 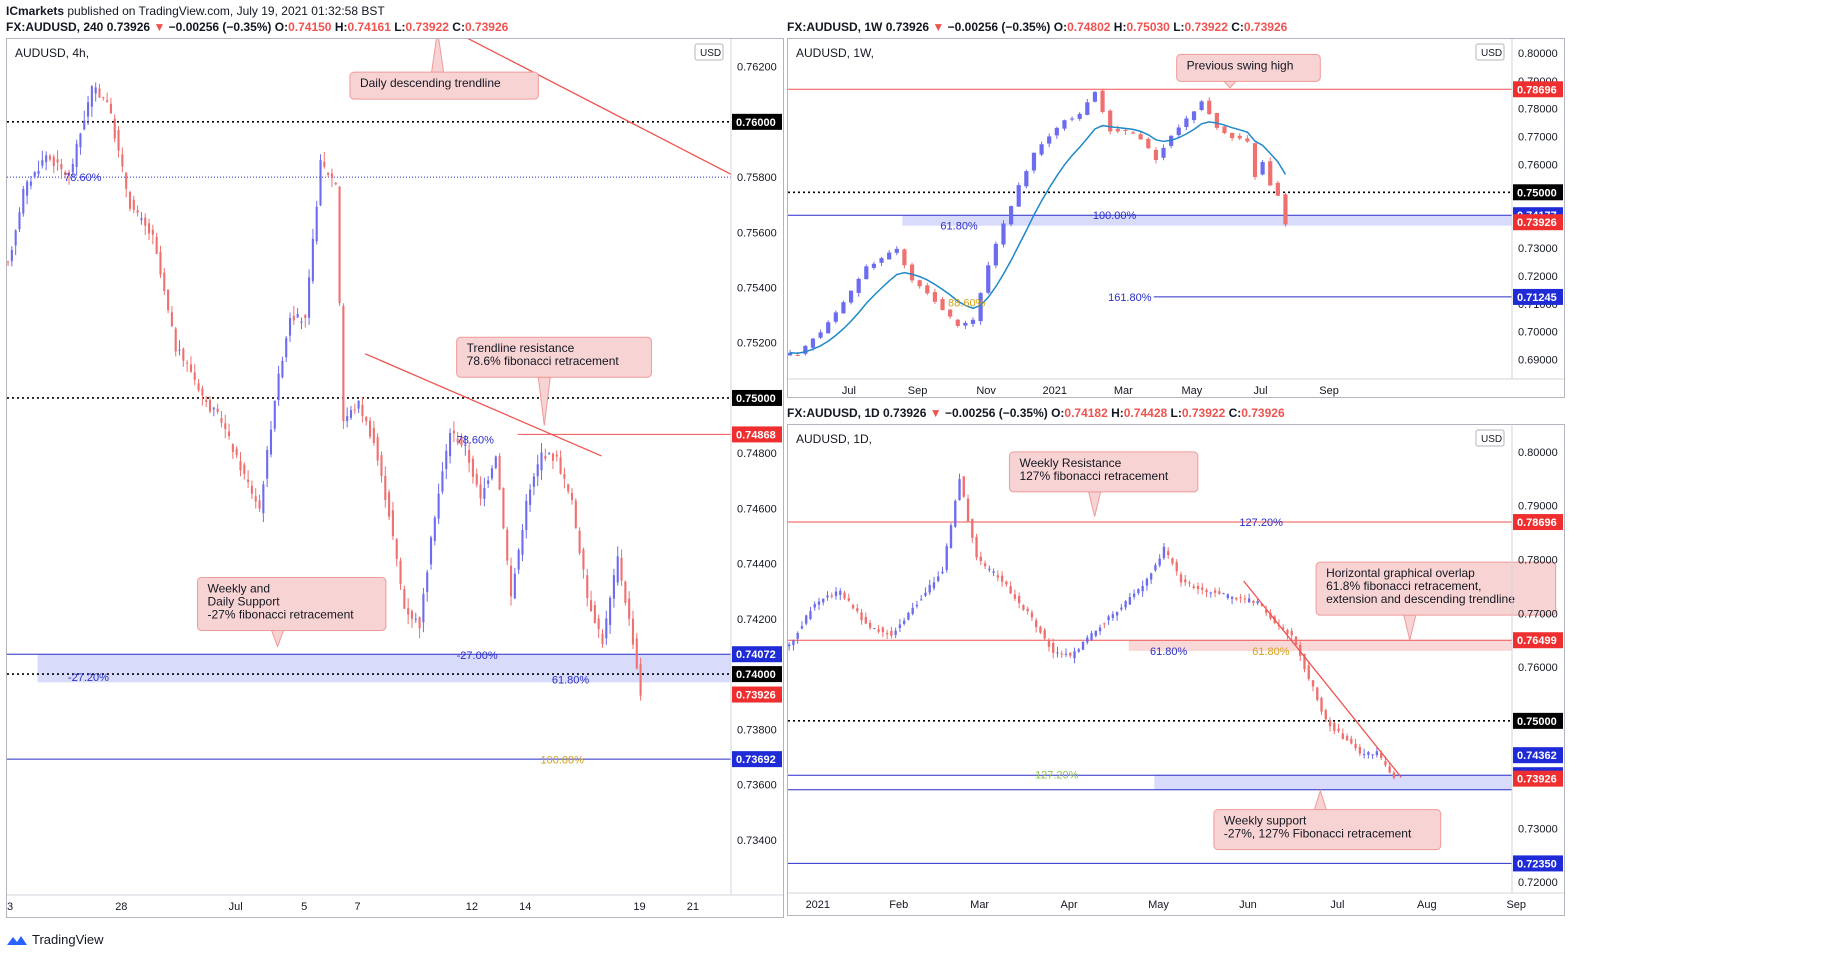 What do you see at coordinates (369, 27) in the screenshot?
I see `header-high: 0.74161` at bounding box center [369, 27].